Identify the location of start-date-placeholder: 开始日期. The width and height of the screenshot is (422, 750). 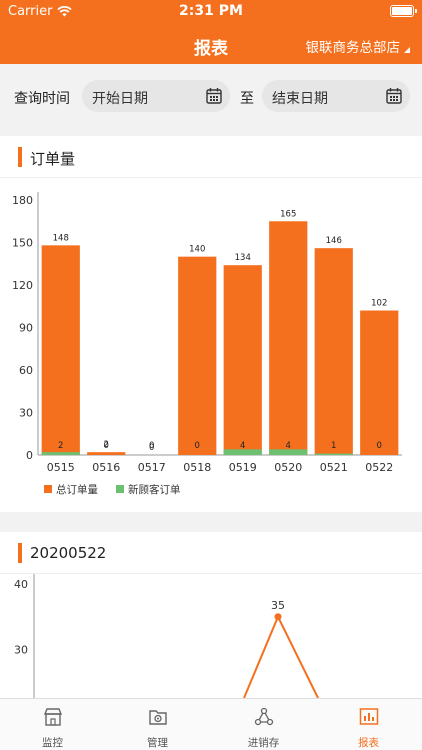
(120, 99).